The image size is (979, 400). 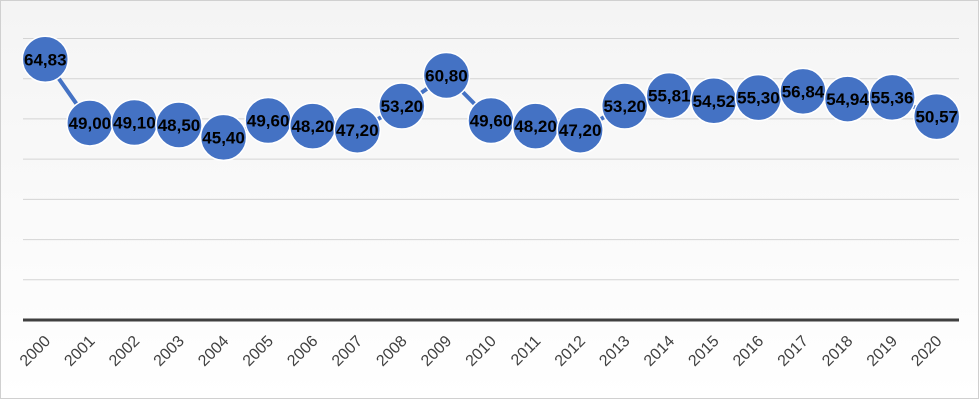 I want to click on data-label-2005: 49,60, so click(x=268, y=121).